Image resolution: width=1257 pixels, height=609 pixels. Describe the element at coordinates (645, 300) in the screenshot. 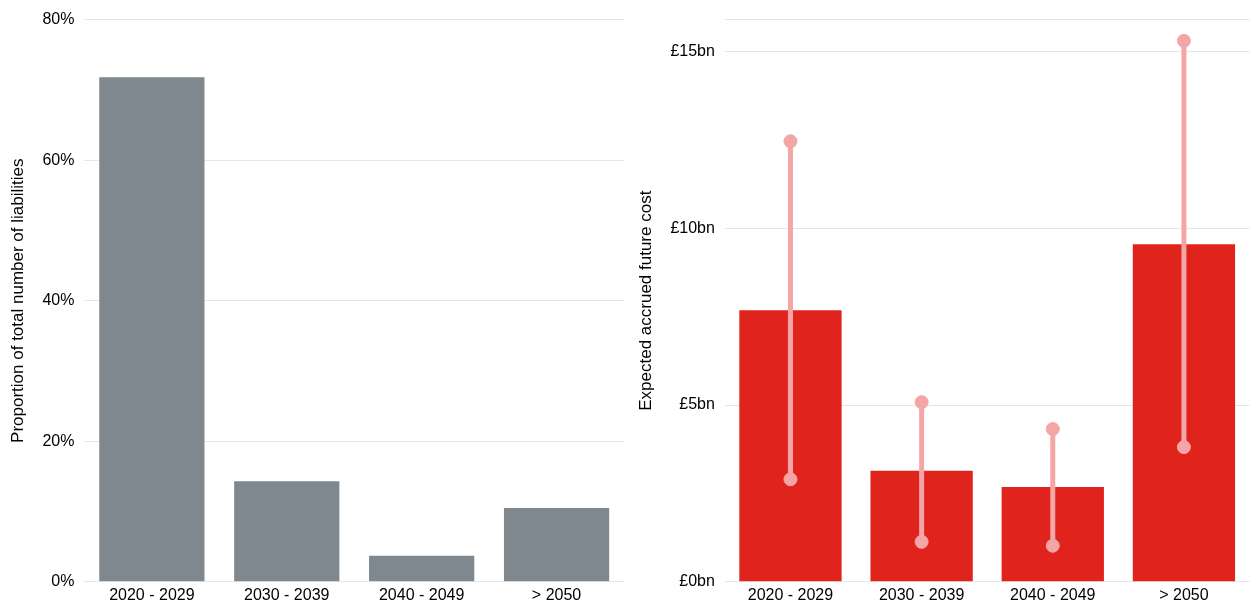

I see `y-axis-title: Expected accrued future cost` at that location.